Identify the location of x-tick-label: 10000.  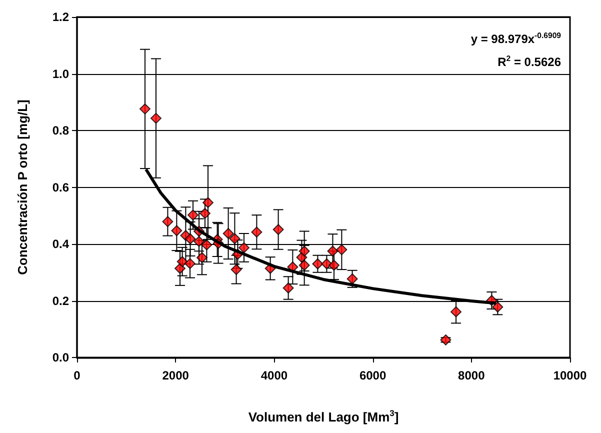
(570, 375).